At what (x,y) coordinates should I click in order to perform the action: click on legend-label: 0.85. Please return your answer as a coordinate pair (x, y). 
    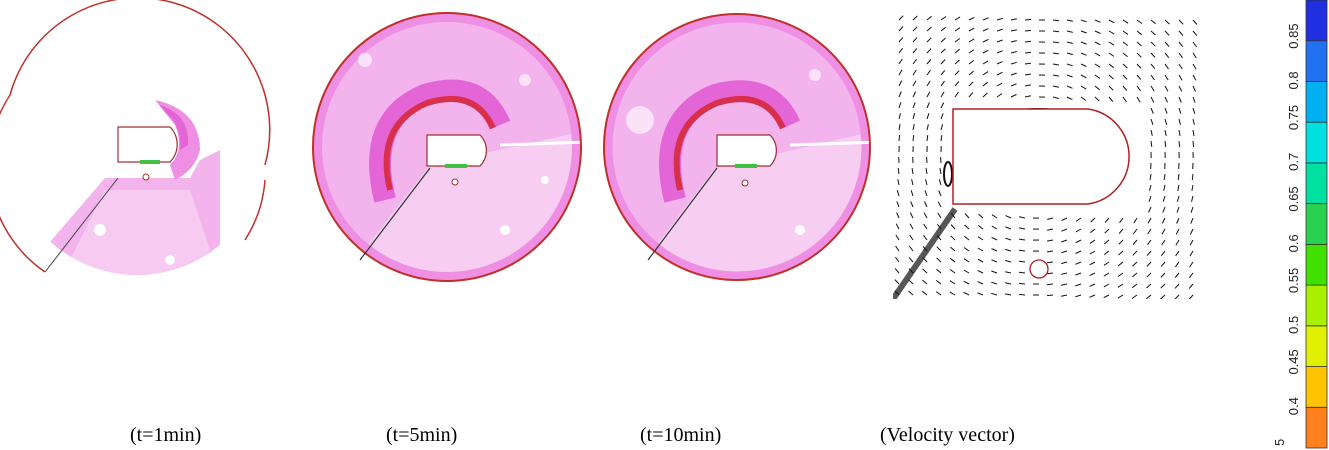
    Looking at the image, I should click on (1293, 35).